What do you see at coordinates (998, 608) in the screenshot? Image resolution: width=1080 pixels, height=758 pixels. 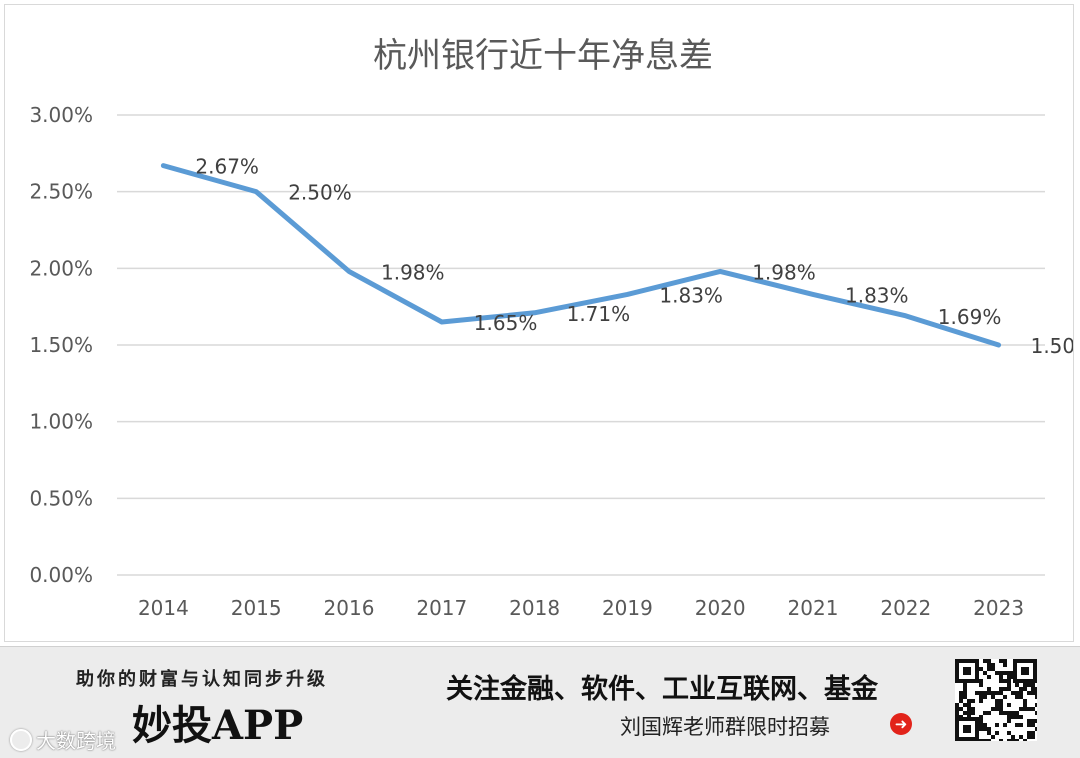 I see `x-tick-label: 2023` at bounding box center [998, 608].